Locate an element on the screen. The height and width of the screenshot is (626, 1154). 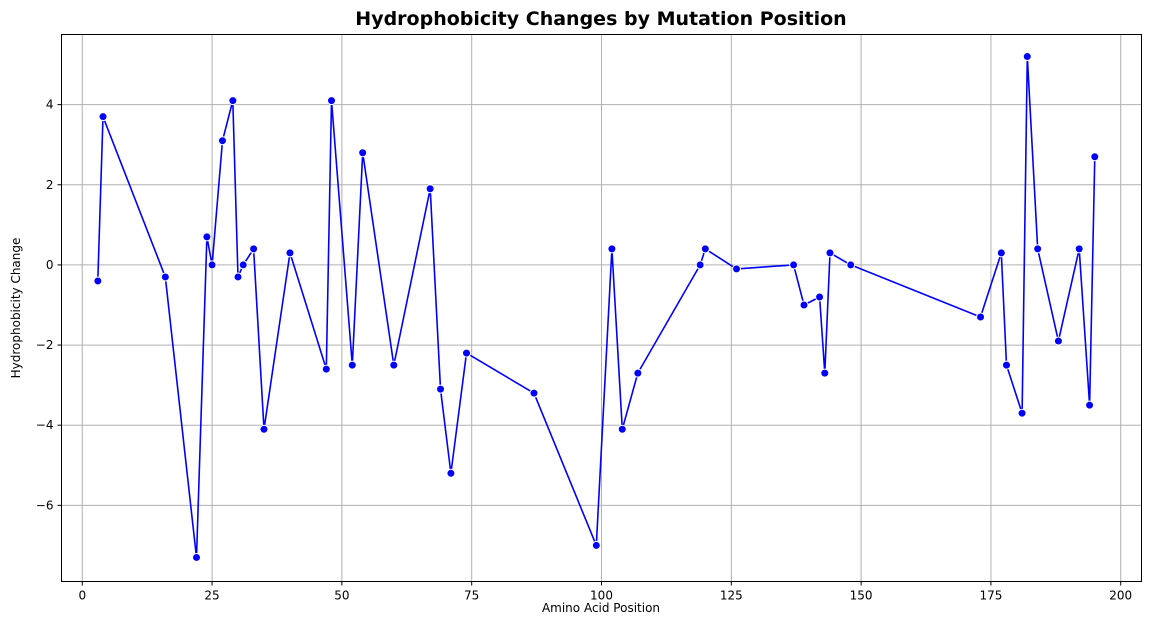
y-tick-label: −2 is located at coordinates (45, 345).